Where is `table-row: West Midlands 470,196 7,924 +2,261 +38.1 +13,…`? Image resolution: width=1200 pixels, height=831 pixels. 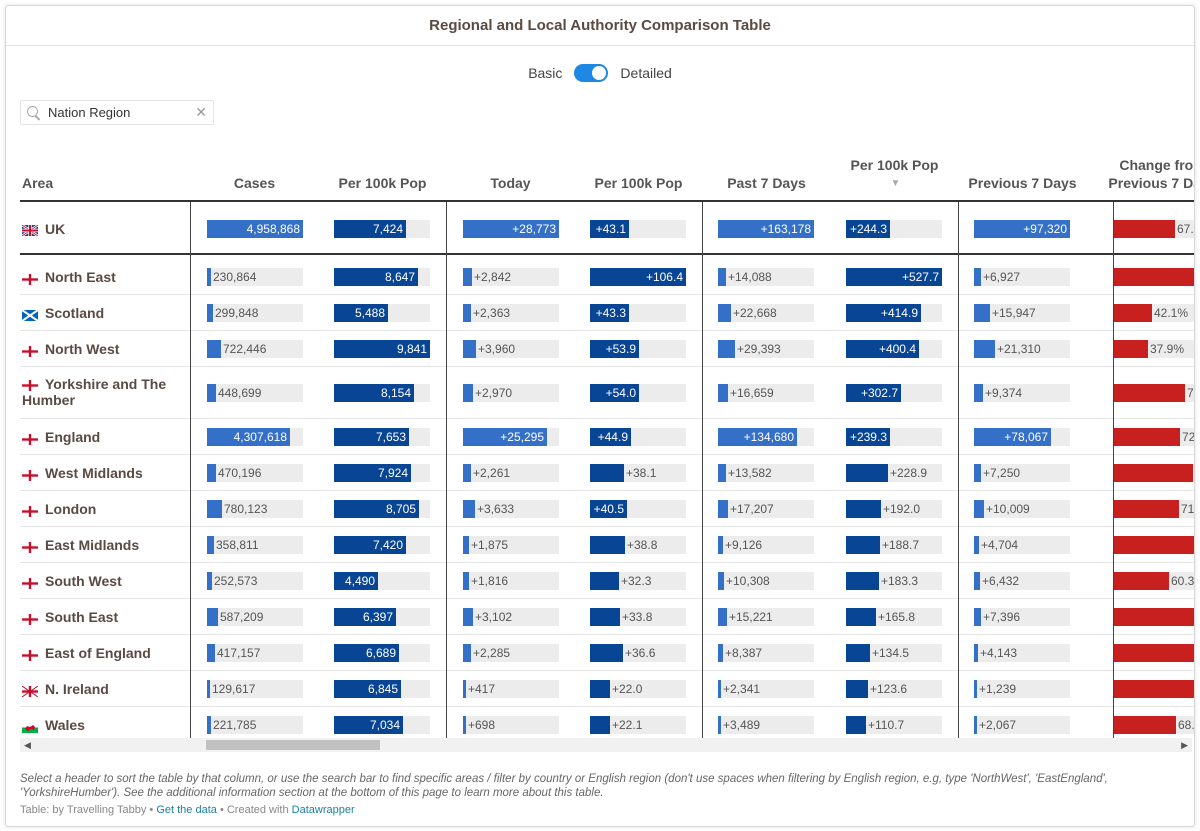
table-row: West Midlands 470,196 7,924 +2,261 +38.1 +13,… is located at coordinates (607, 473).